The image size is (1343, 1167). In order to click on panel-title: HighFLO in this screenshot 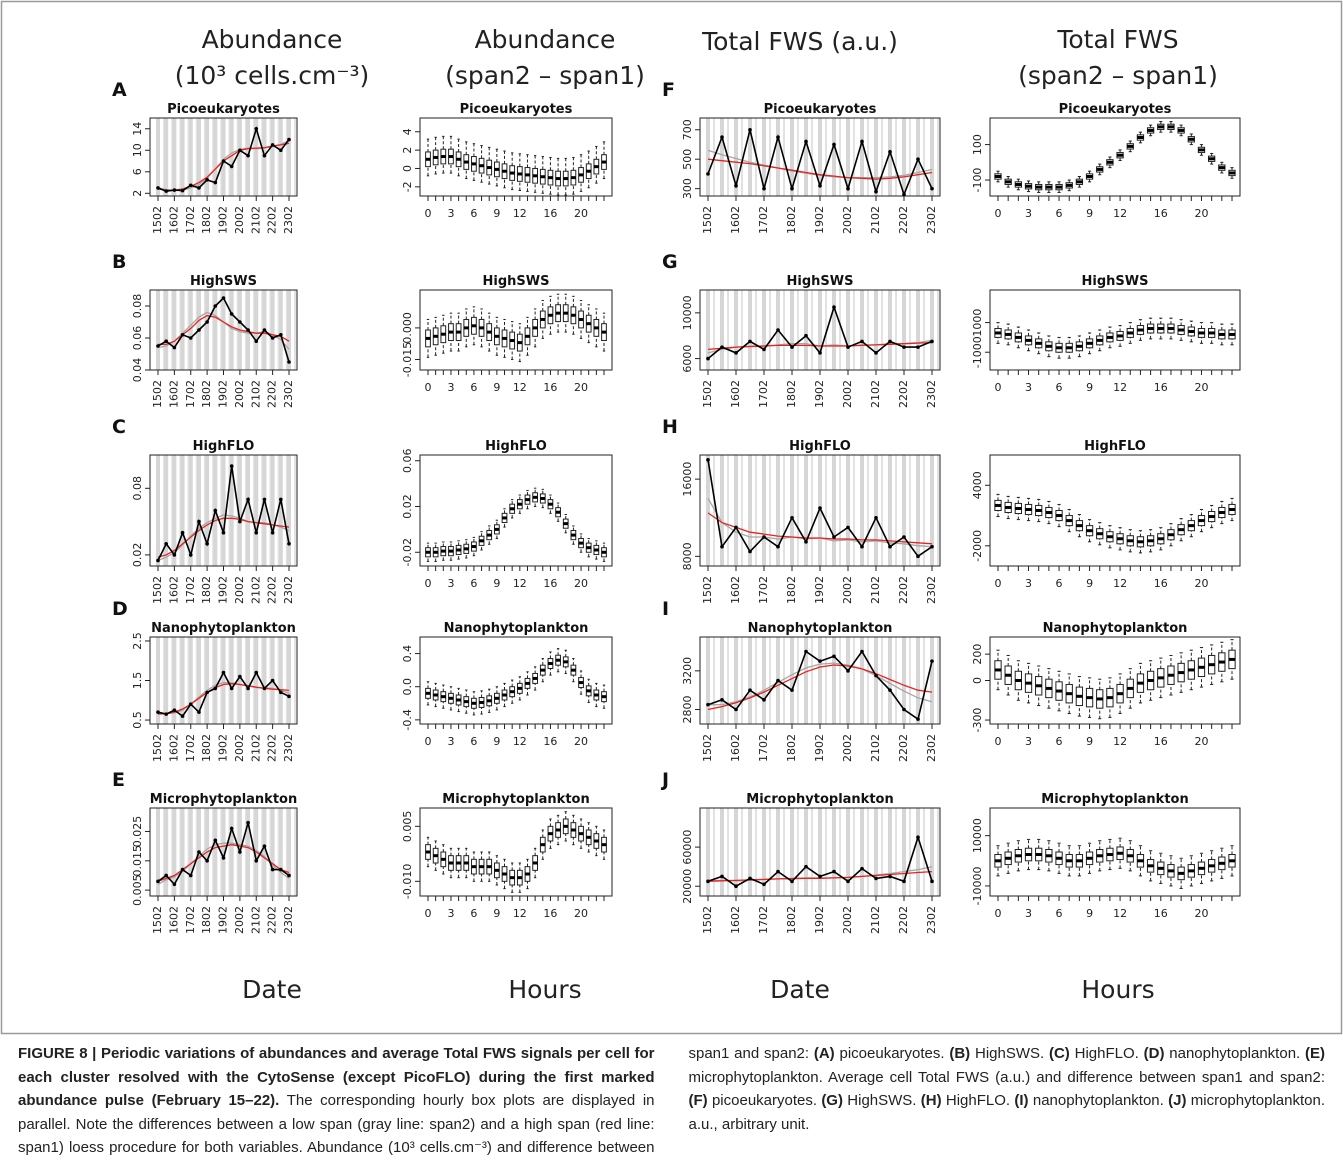, I will do `click(820, 446)`.